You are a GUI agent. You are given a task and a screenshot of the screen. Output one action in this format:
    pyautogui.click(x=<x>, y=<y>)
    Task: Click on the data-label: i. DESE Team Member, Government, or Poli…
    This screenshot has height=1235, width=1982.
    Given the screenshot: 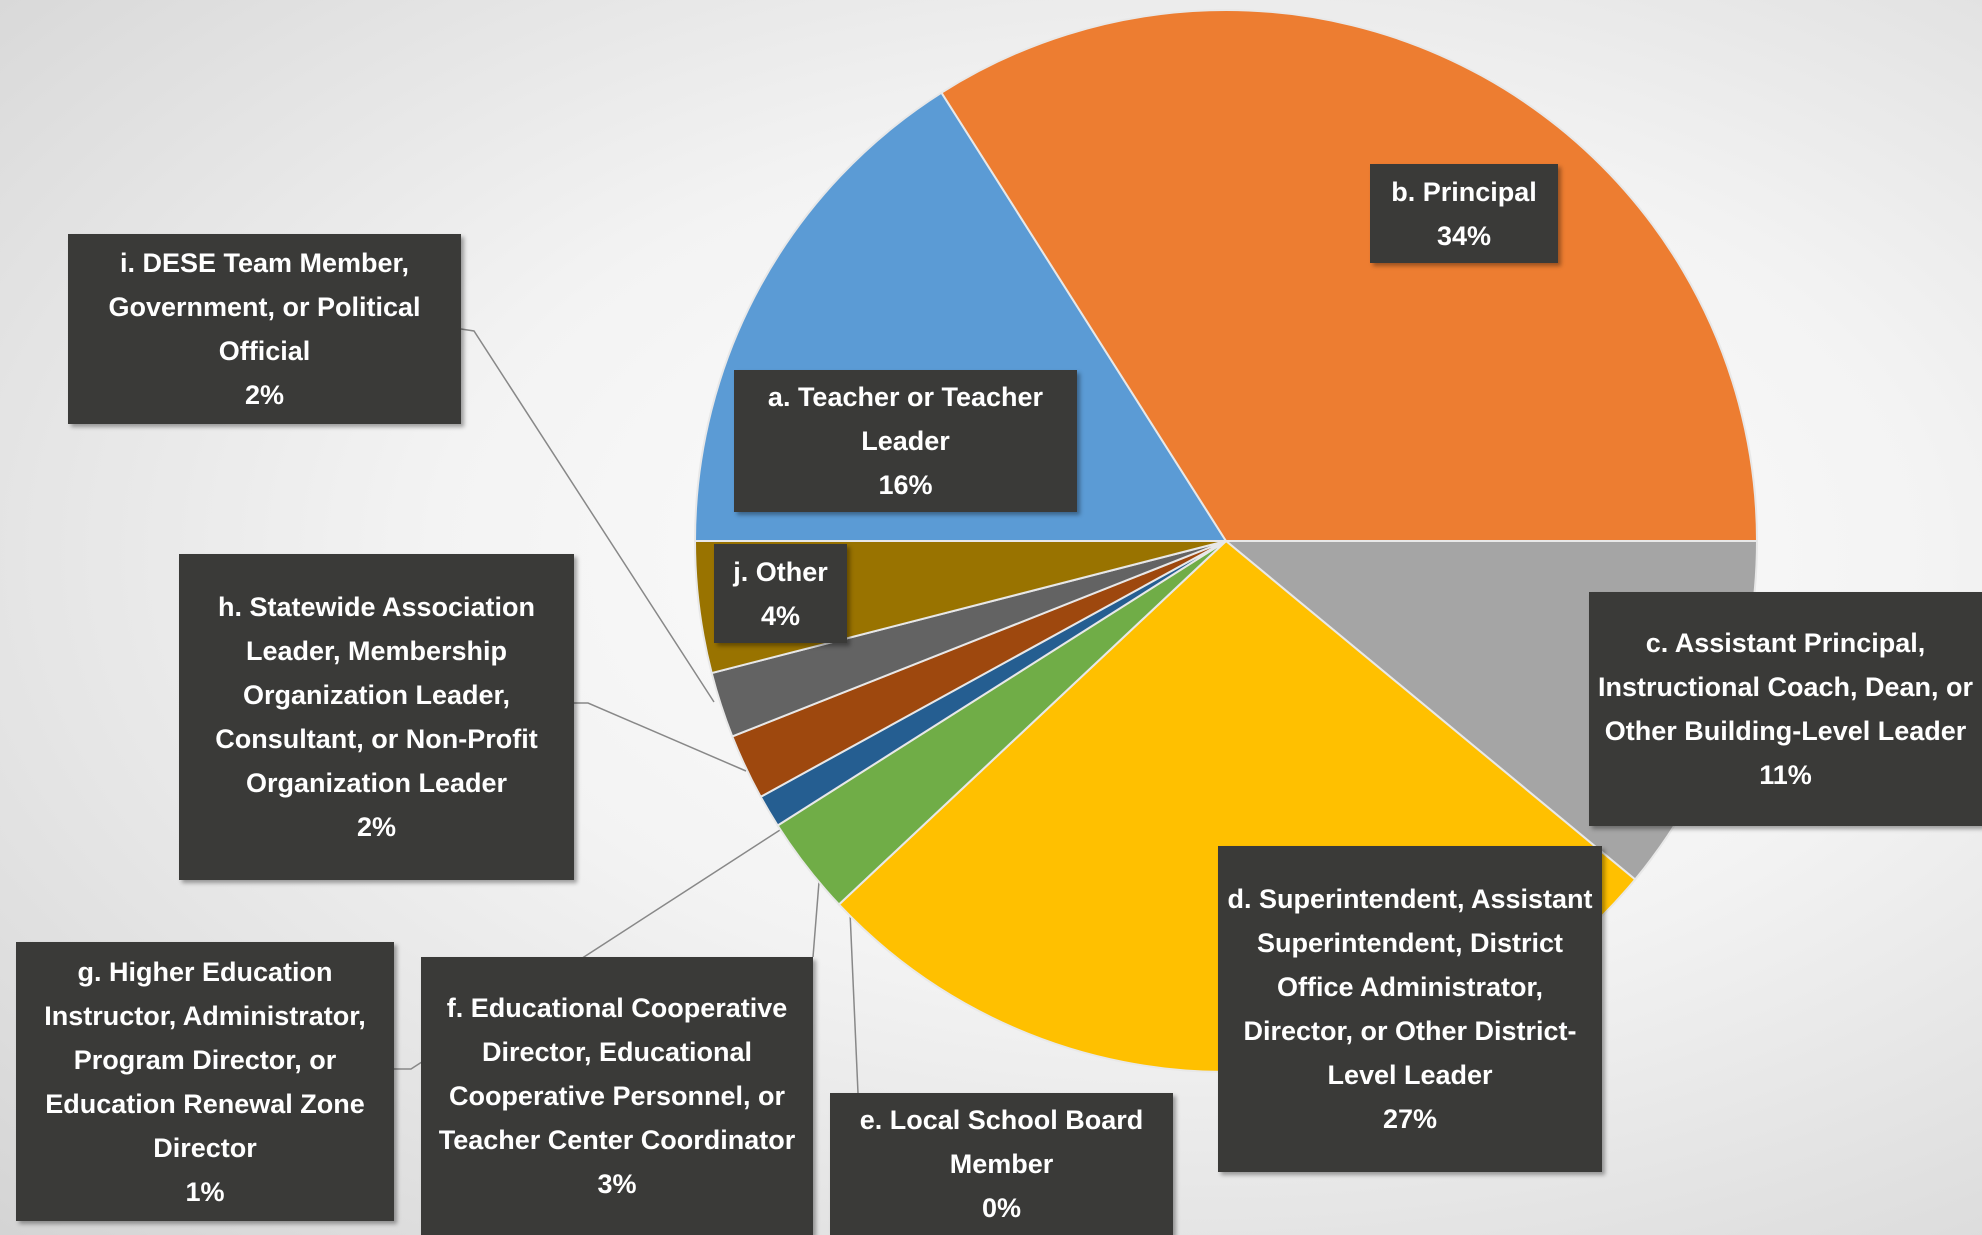 What is the action you would take?
    pyautogui.click(x=264, y=329)
    